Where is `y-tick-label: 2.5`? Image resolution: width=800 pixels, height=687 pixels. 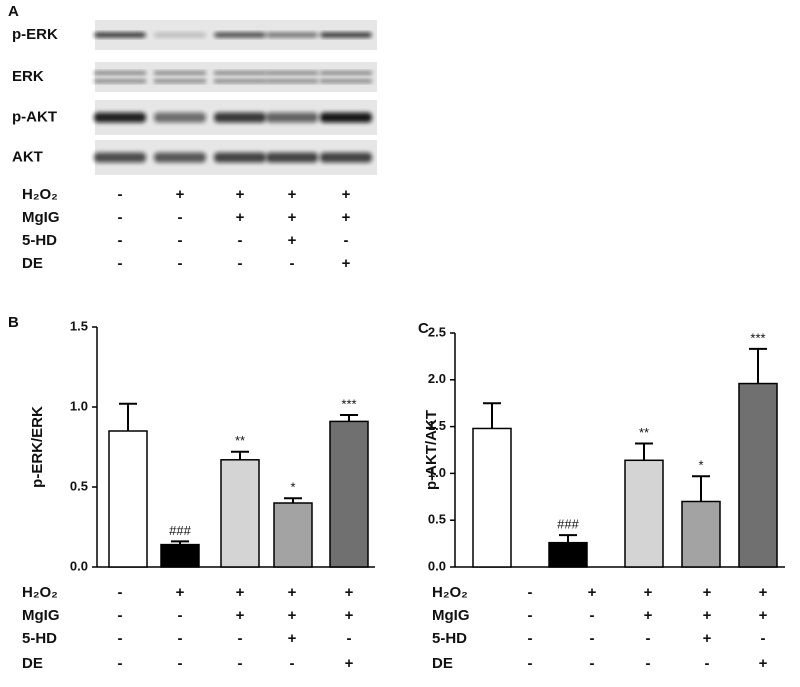 y-tick-label: 2.5 is located at coordinates (437, 331).